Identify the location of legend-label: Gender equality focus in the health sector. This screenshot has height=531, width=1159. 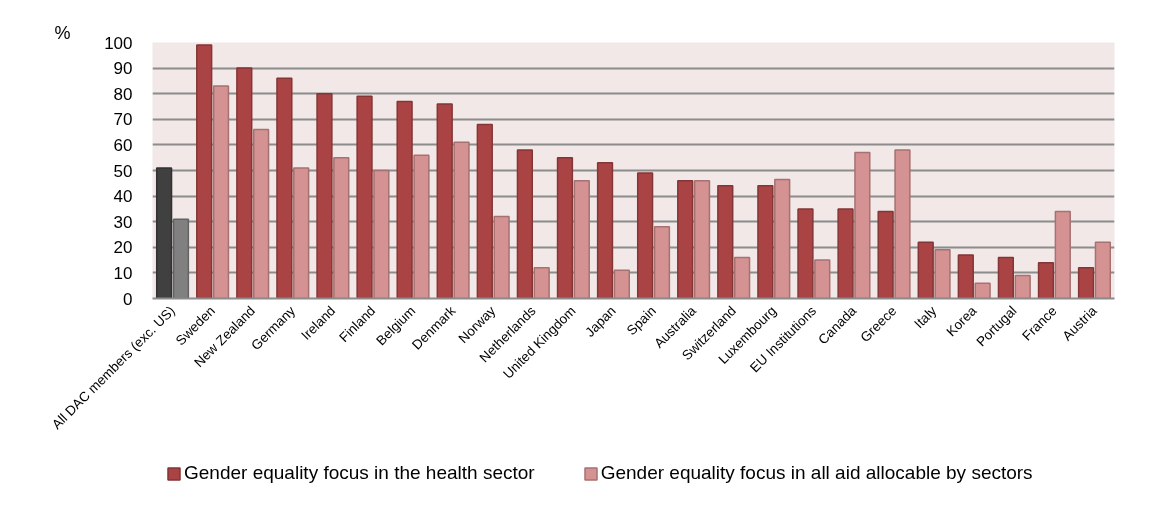
(359, 473).